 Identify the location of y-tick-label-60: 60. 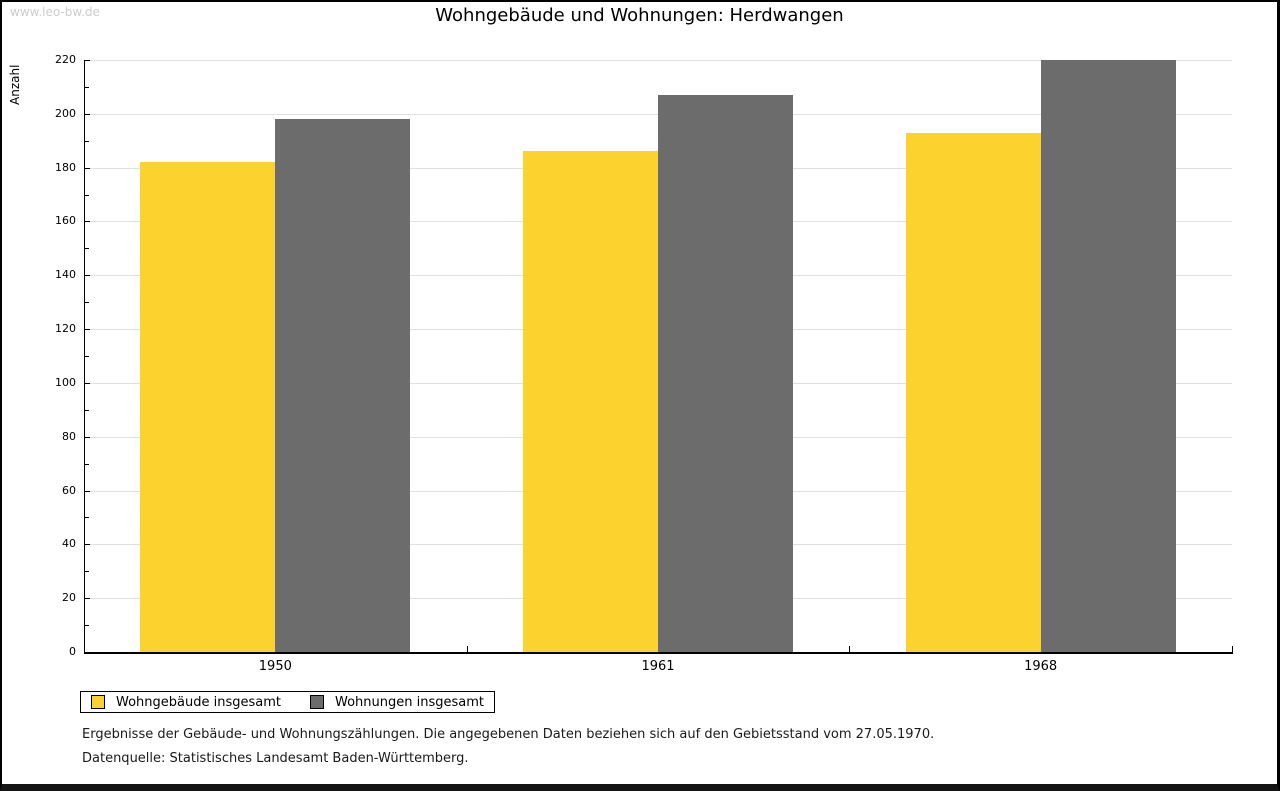
(69, 490).